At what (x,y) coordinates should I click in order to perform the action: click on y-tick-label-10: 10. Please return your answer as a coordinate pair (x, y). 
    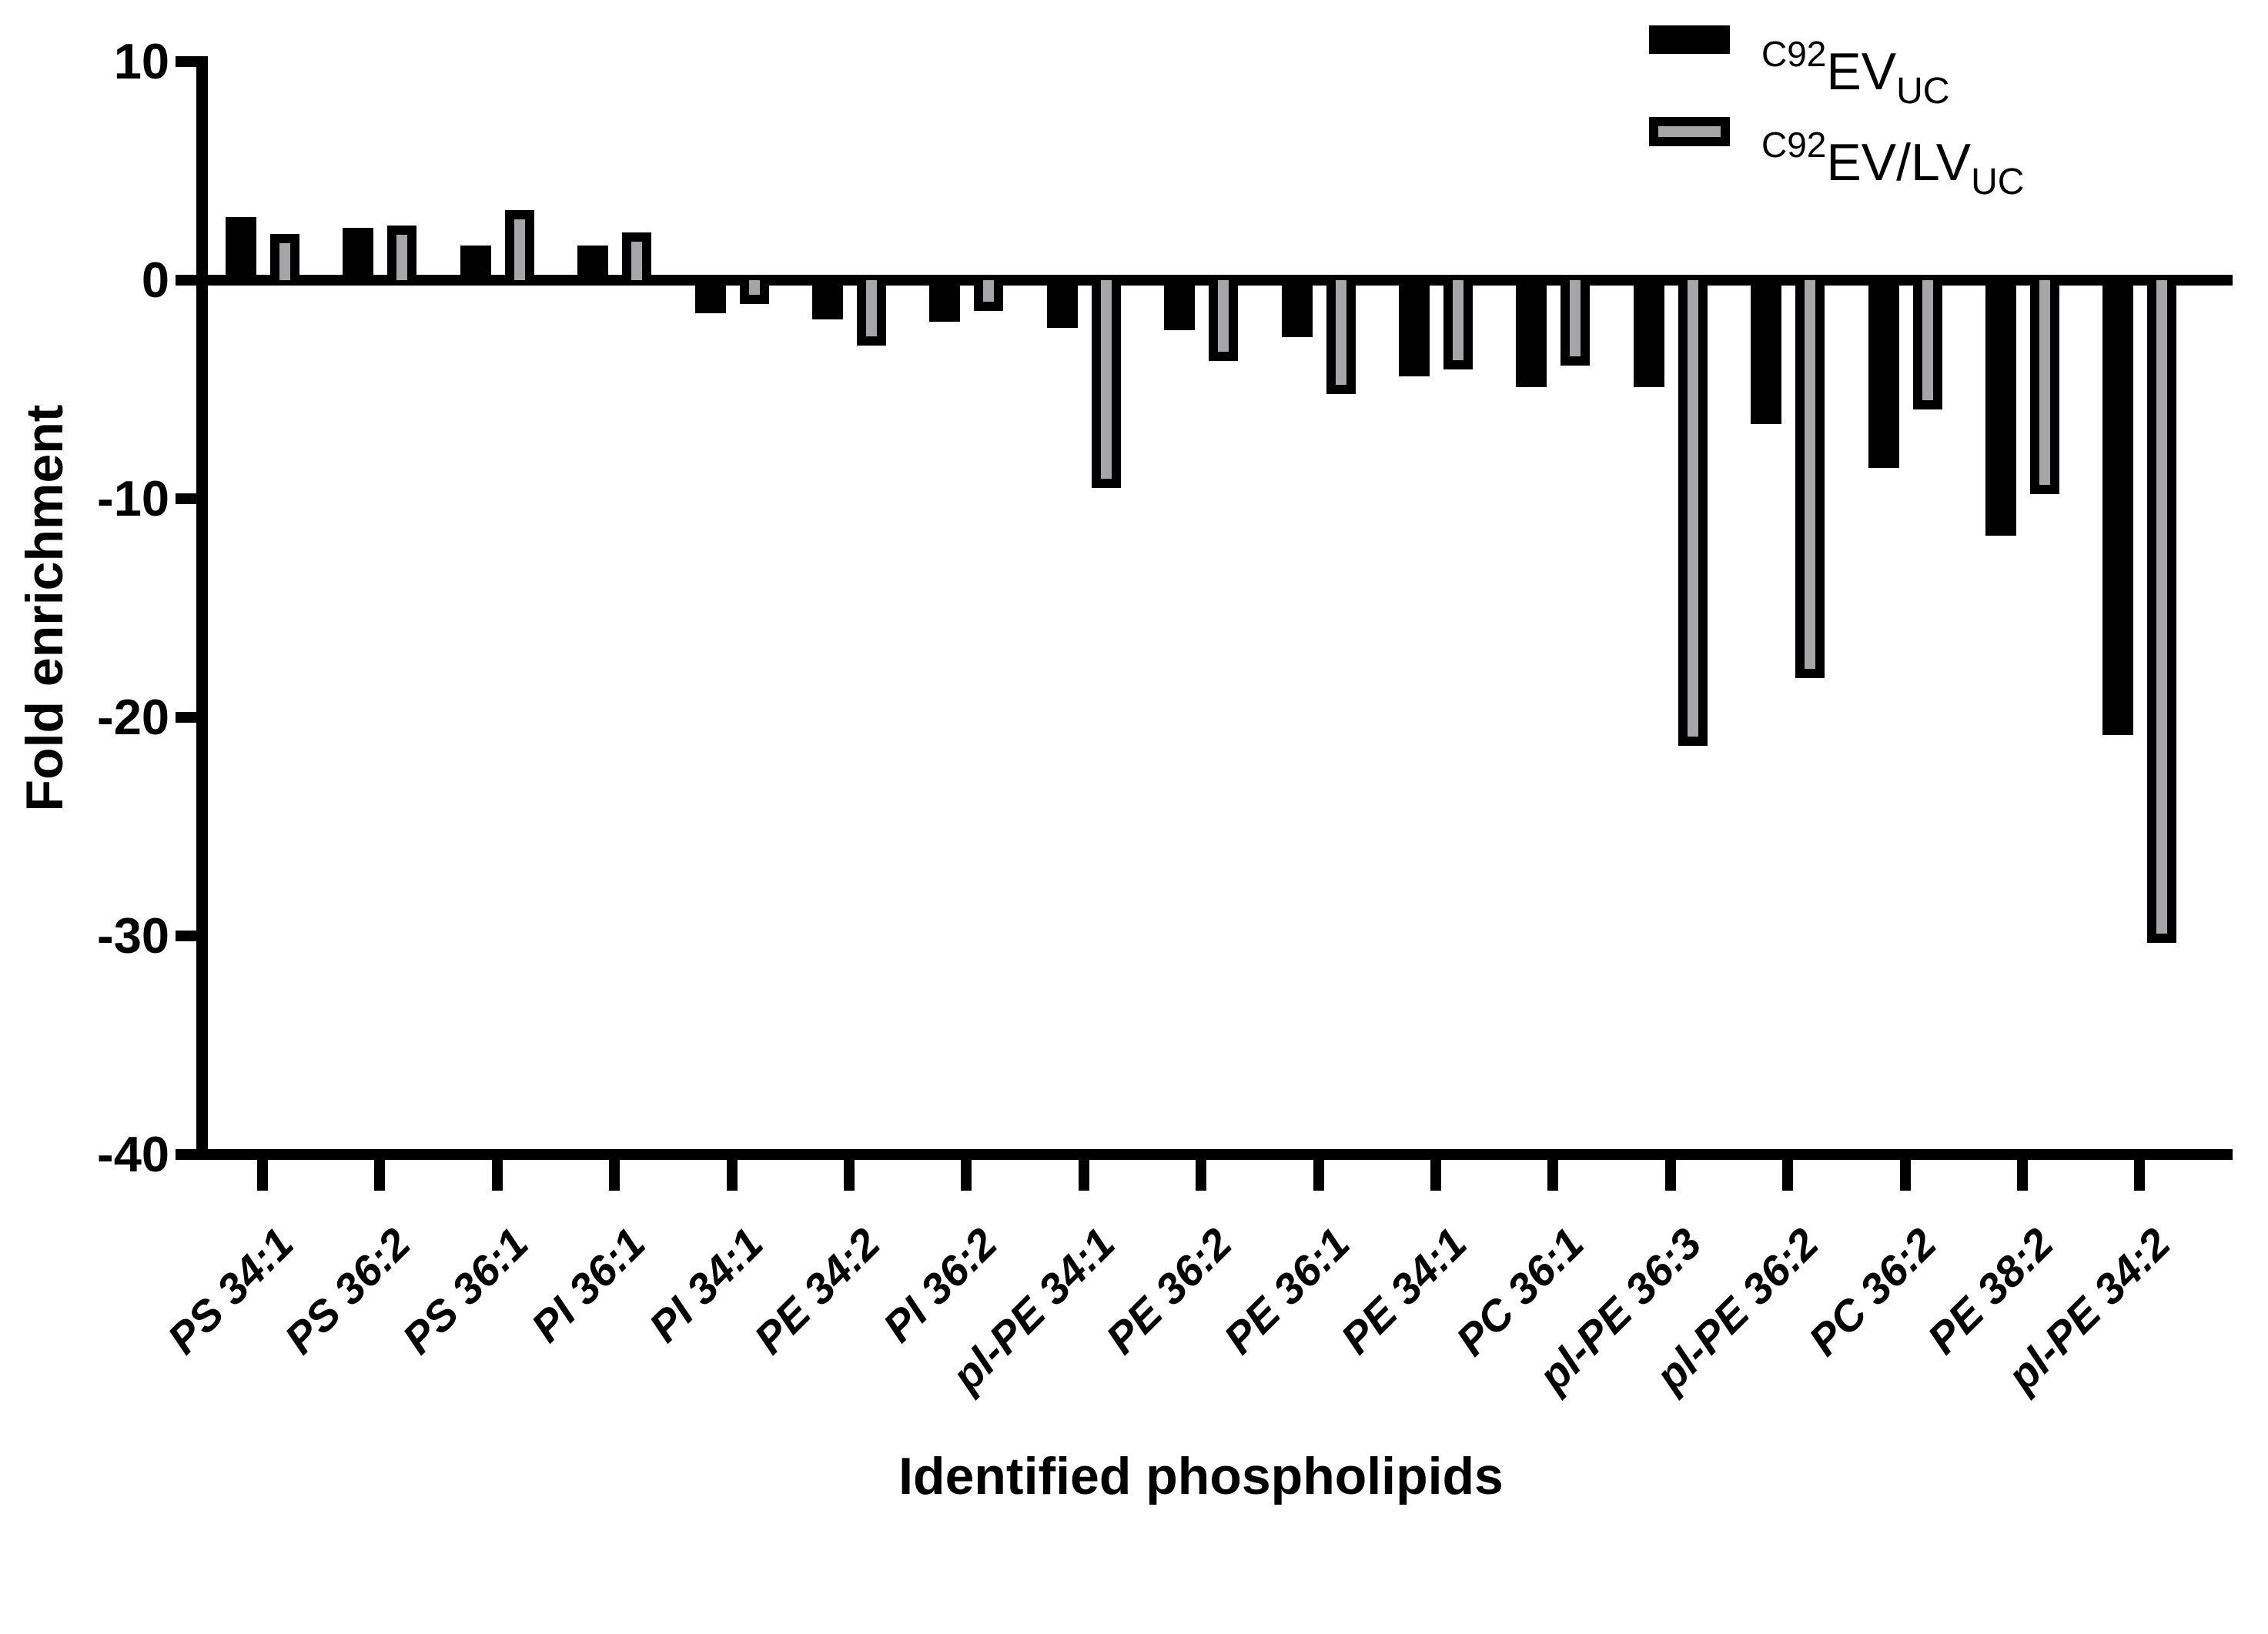
    Looking at the image, I should click on (141, 61).